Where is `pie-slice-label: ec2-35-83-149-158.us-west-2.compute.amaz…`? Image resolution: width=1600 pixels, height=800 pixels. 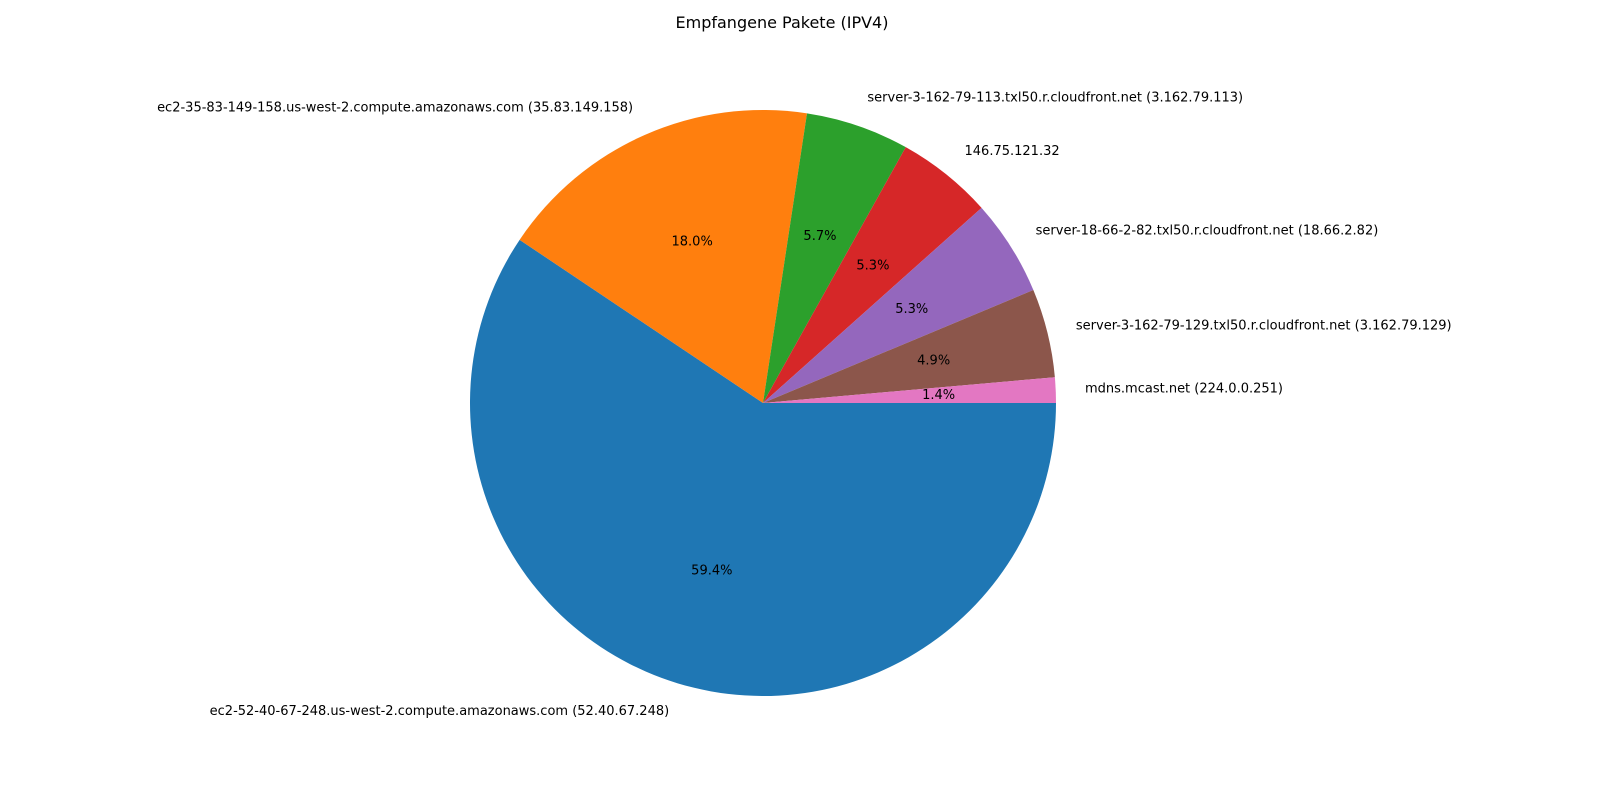 pie-slice-label: ec2-35-83-149-158.us-west-2.compute.amaz… is located at coordinates (395, 108).